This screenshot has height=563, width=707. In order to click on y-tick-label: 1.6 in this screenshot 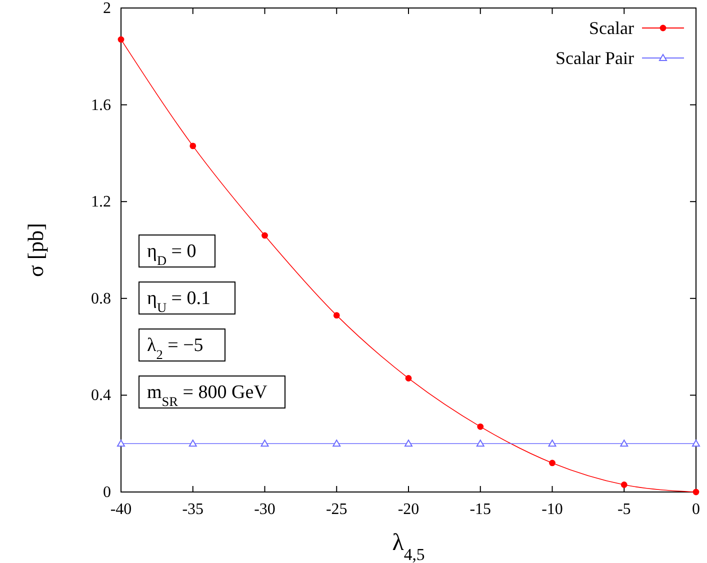, I will do `click(101, 105)`.